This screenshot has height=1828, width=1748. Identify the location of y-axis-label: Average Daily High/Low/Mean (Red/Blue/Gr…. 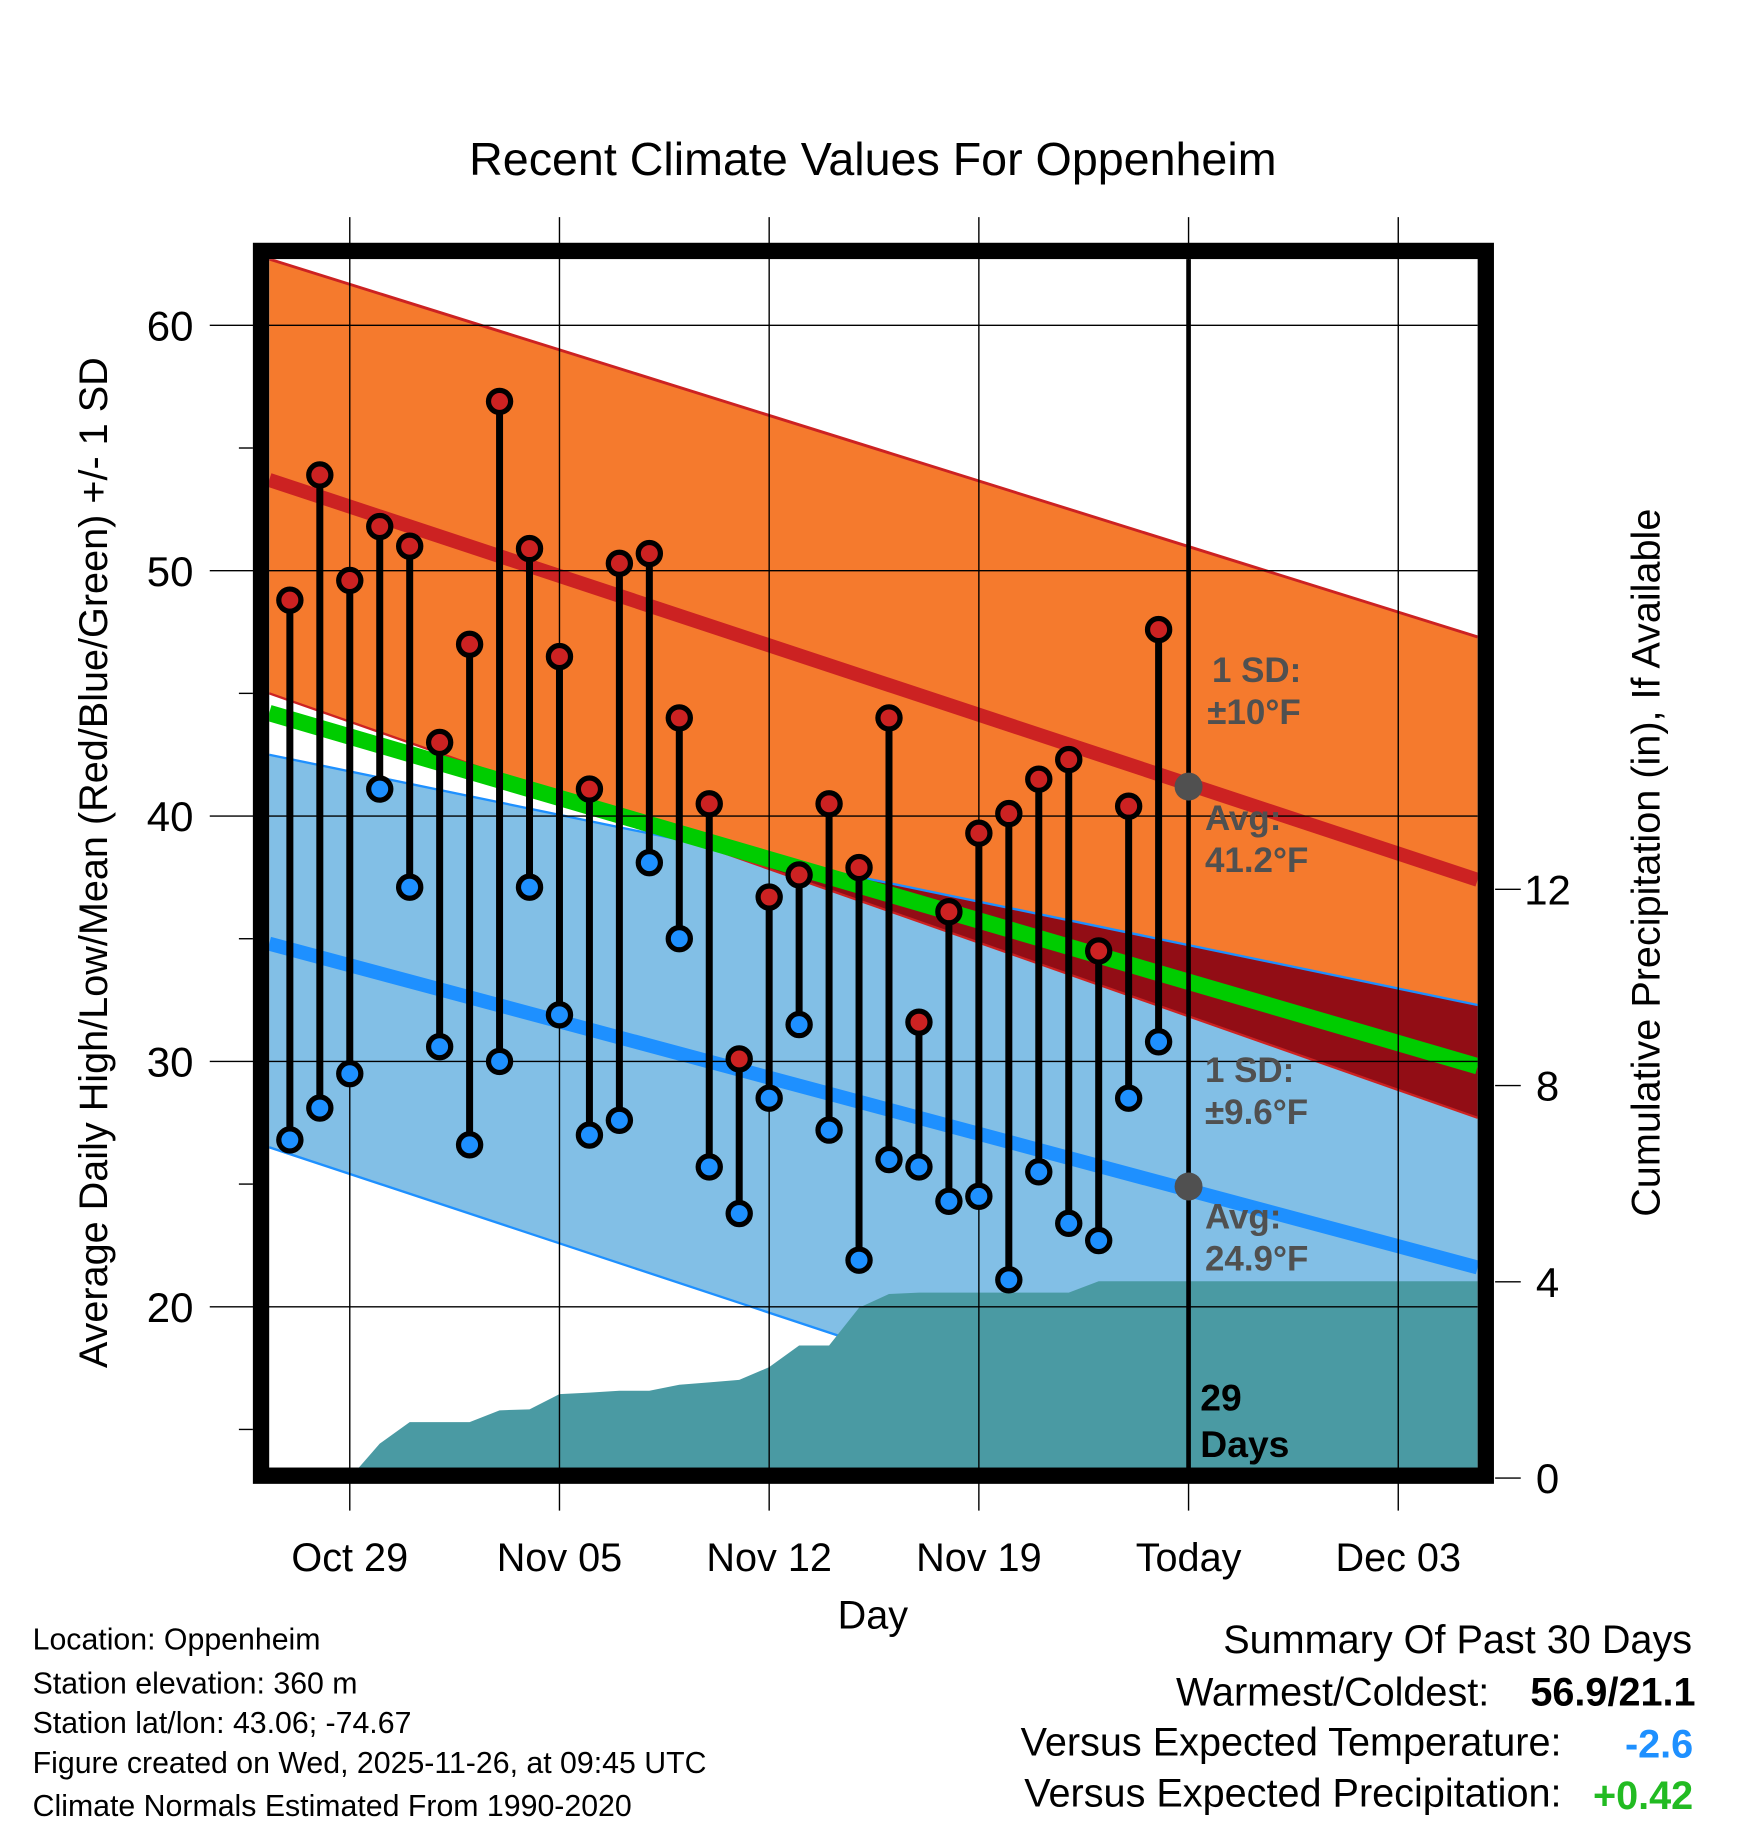
(94, 862).